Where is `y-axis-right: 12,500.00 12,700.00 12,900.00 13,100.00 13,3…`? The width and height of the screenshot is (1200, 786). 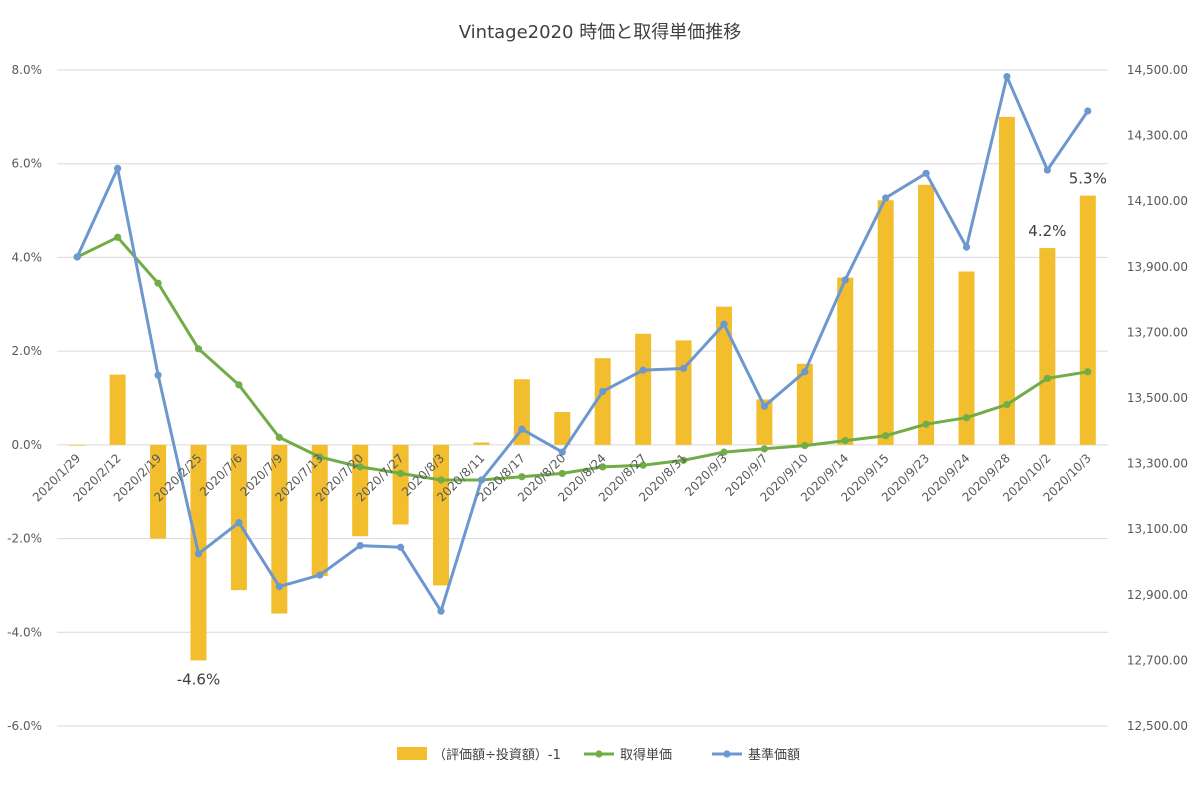 y-axis-right: 12,500.00 12,700.00 12,900.00 13,100.00 13,3… is located at coordinates (1157, 398).